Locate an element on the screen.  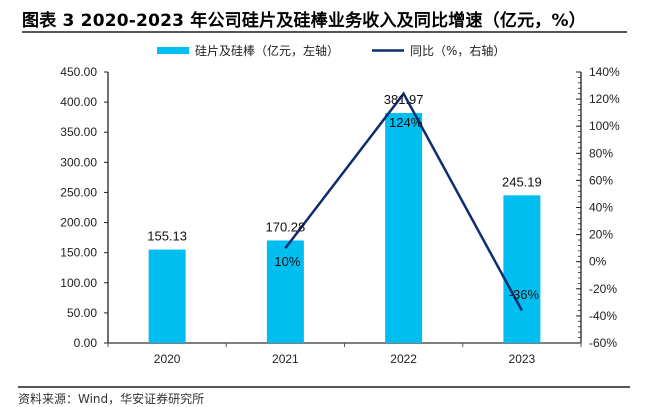
left-tick-label: 200.00 is located at coordinates (78, 223).